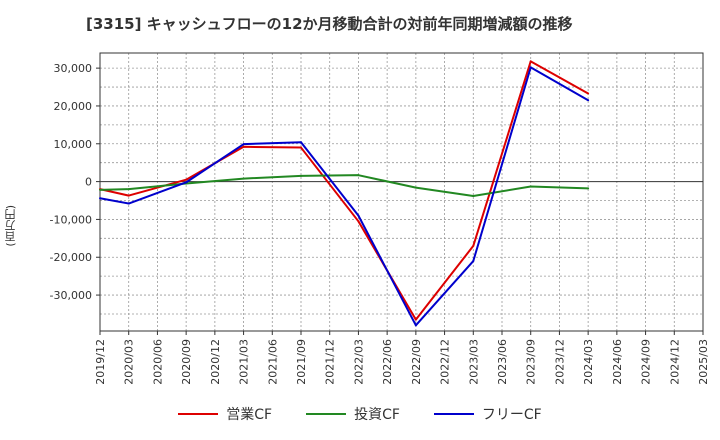 This screenshot has height=440, width=720. Describe the element at coordinates (301, 362) in the screenshot. I see `x-tick-label: 2021/09` at that location.